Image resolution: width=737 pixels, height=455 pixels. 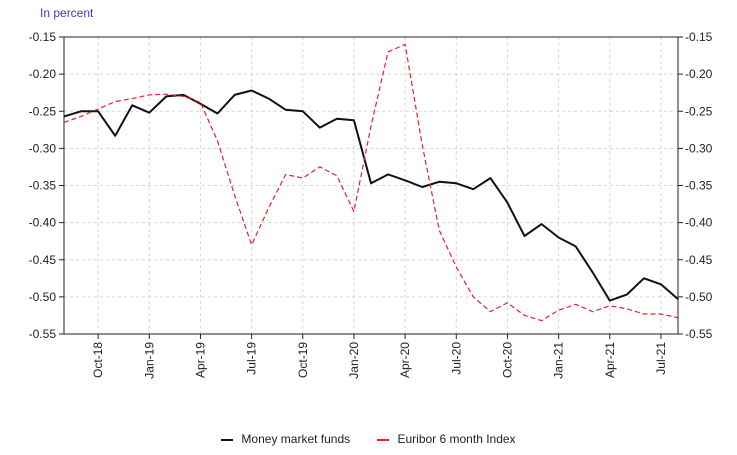 What do you see at coordinates (43, 148) in the screenshot?
I see `y-tick-label-left: -0.30` at bounding box center [43, 148].